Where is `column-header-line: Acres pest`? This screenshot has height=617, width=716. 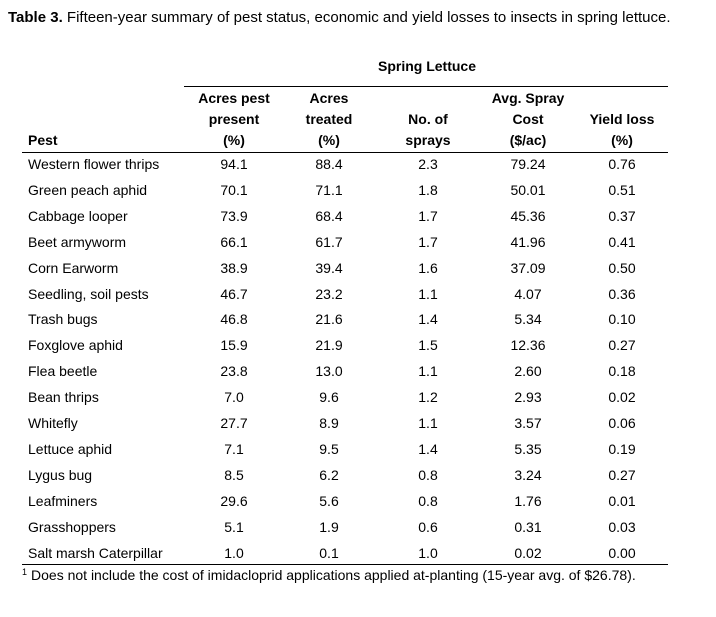
column-header-line: Acres pest is located at coordinates (234, 98).